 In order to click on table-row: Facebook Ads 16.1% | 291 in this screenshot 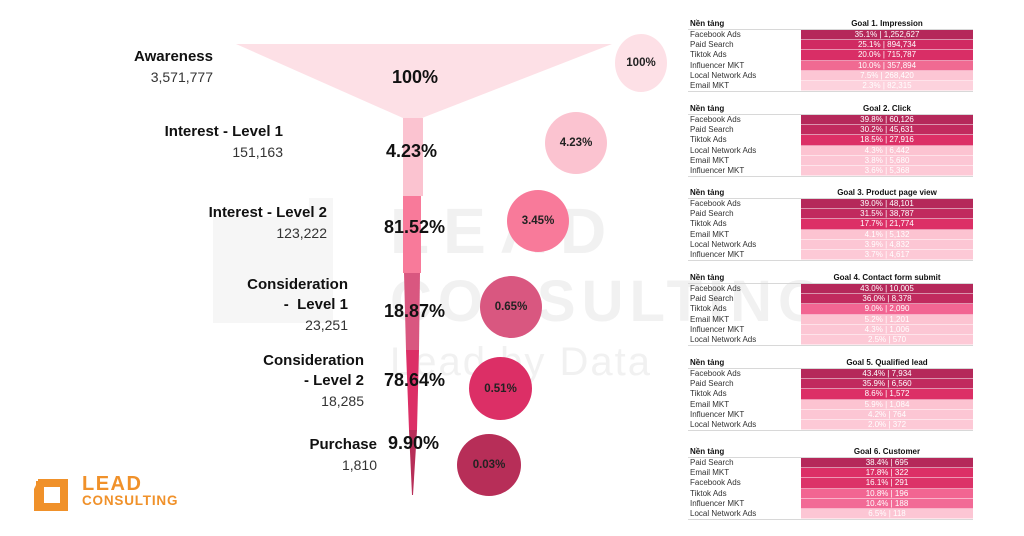, I will do `click(830, 483)`.